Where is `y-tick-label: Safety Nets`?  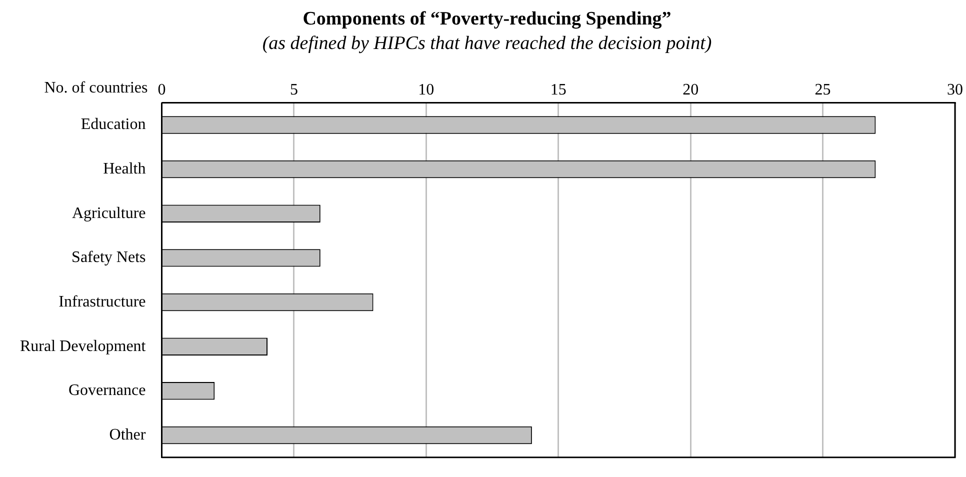
y-tick-label: Safety Nets is located at coordinates (109, 257).